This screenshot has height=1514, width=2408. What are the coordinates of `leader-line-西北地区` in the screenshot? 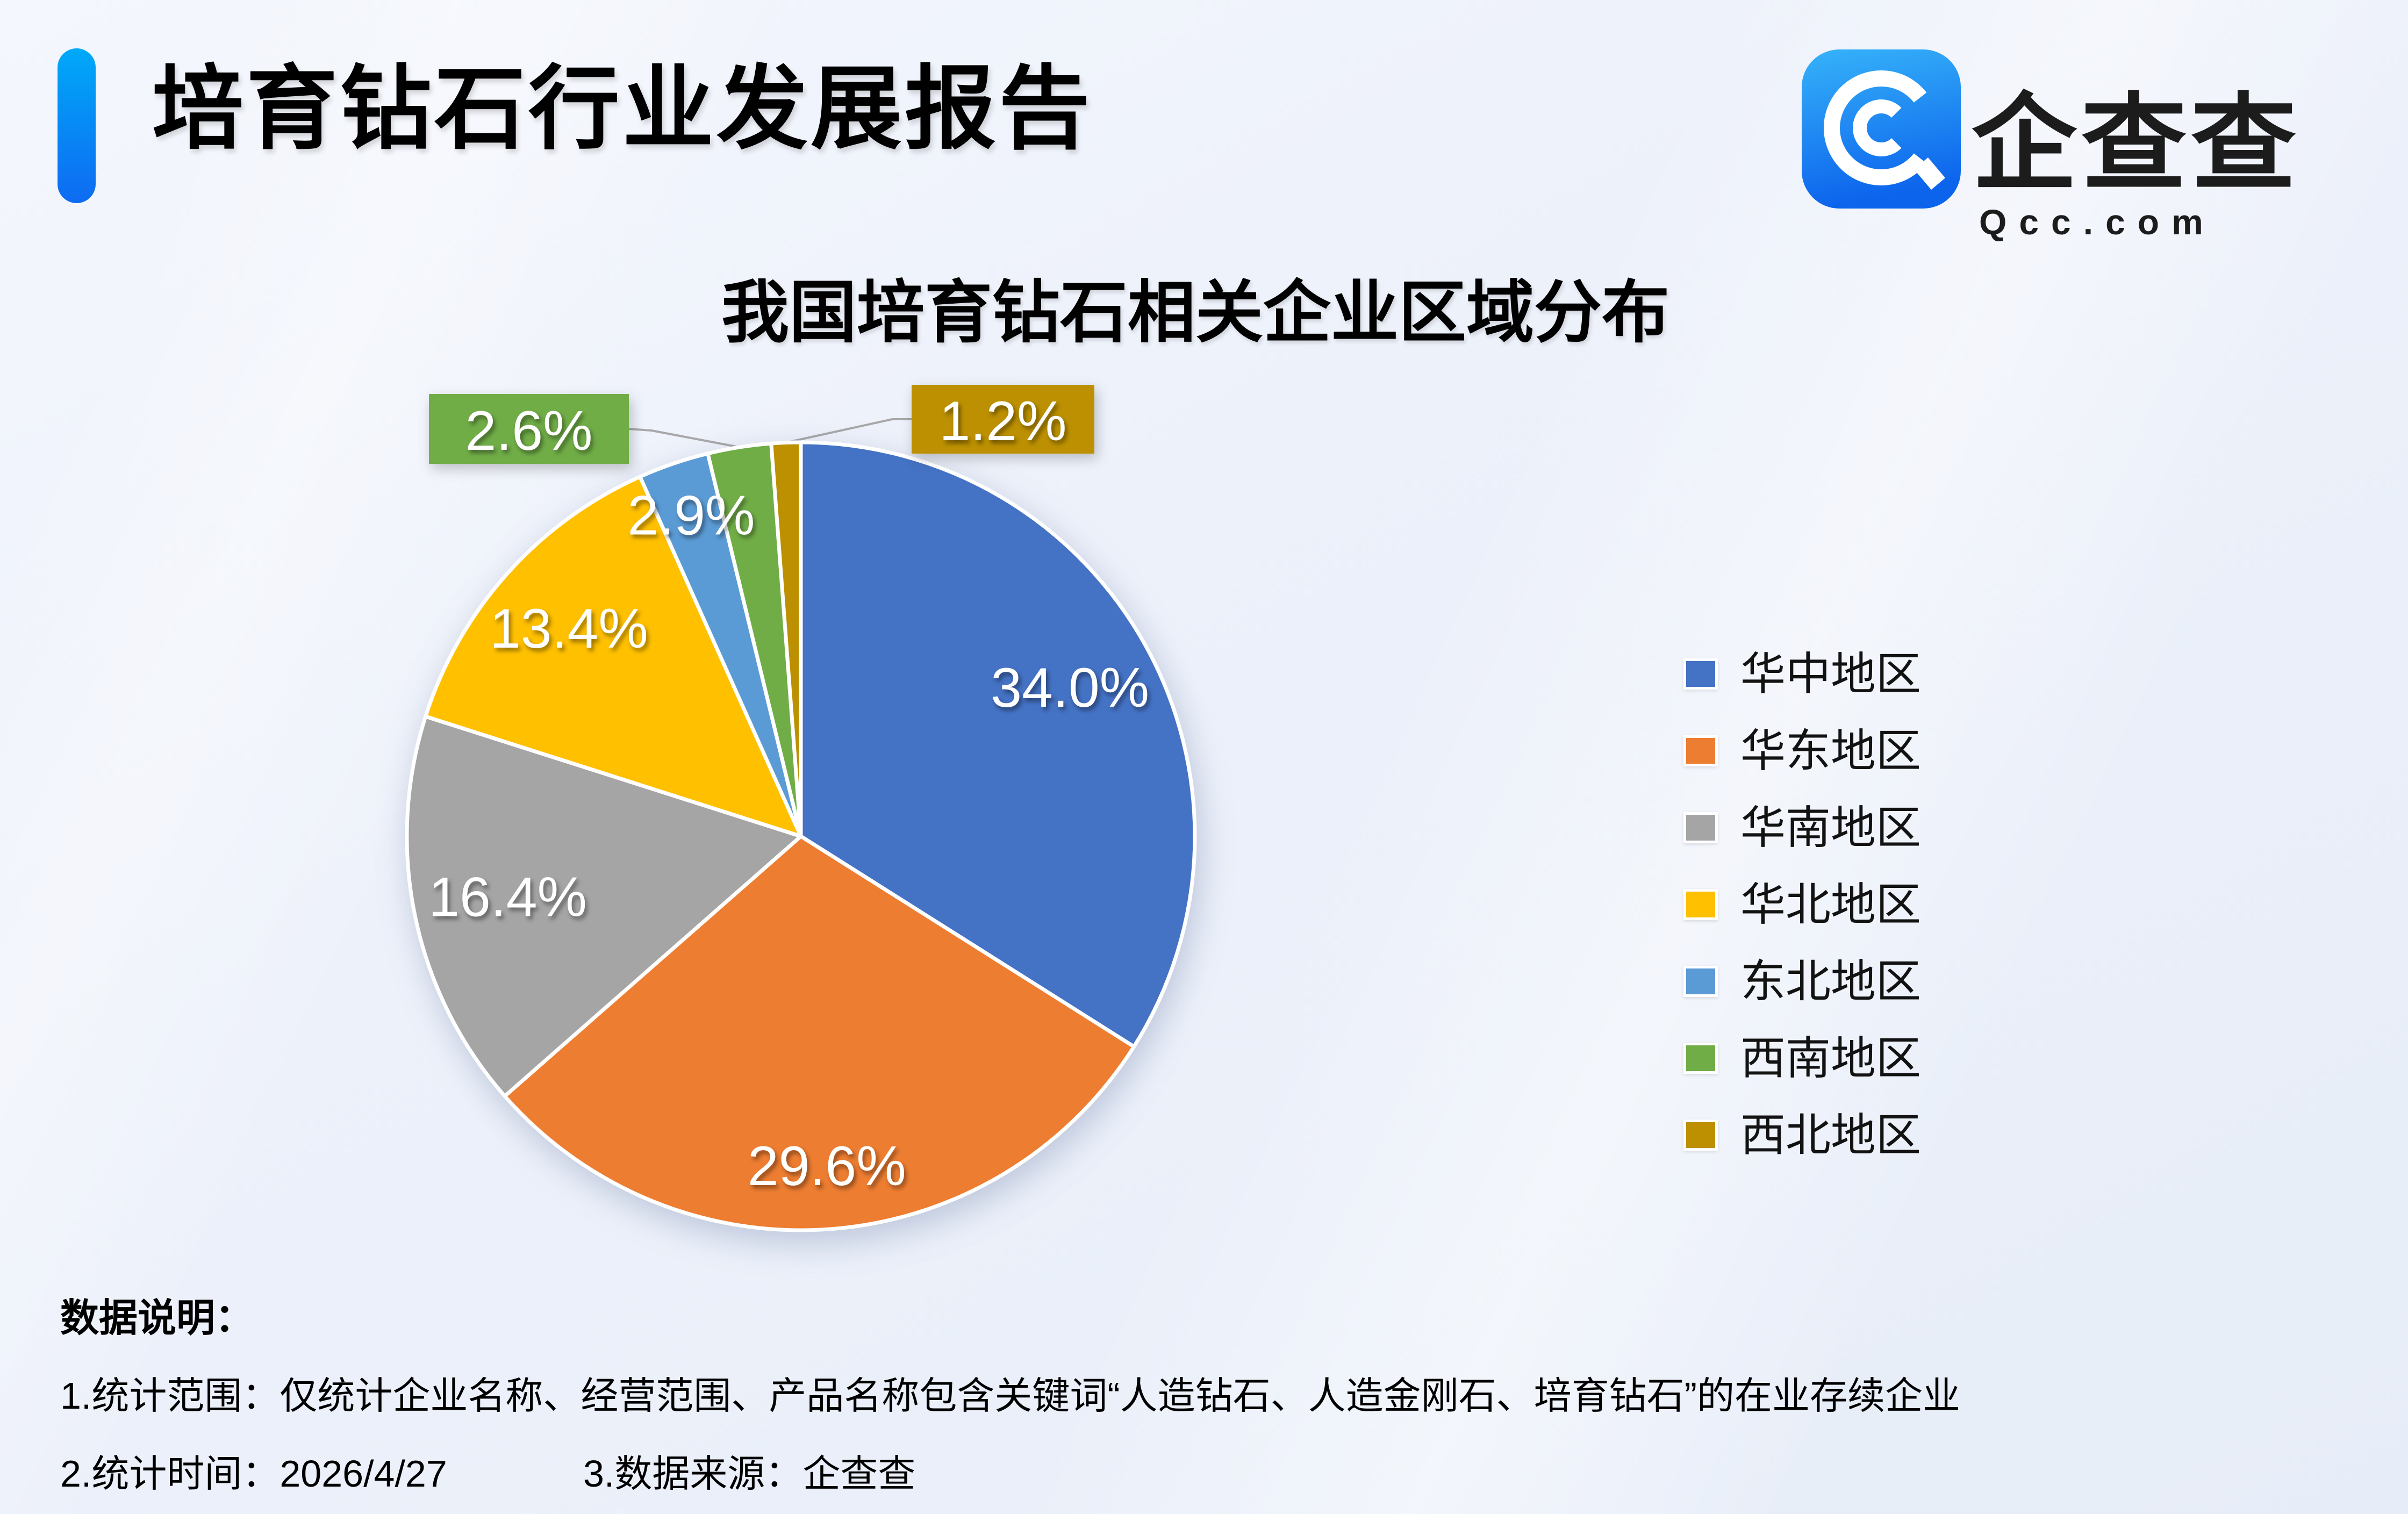 It's located at (848, 431).